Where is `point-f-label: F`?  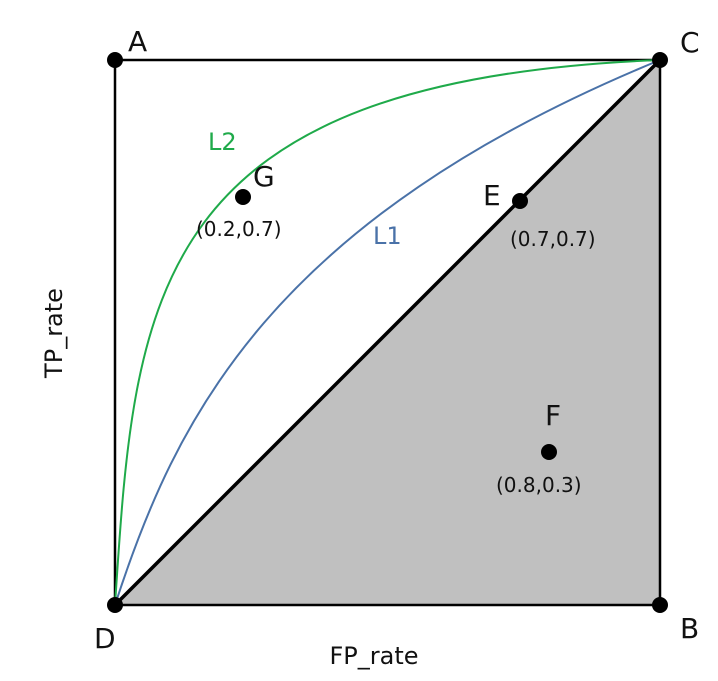 point-f-label: F is located at coordinates (553, 415).